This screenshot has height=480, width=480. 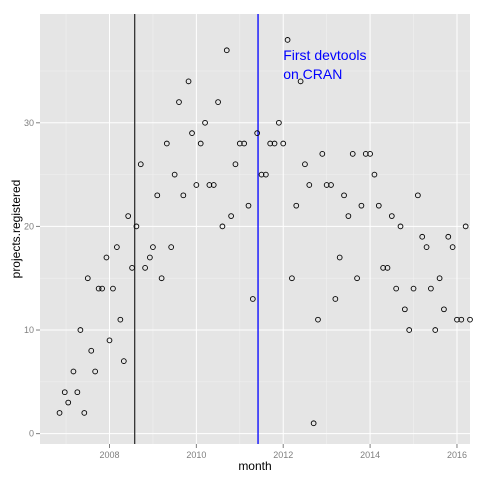 I want to click on y-axis-ticks: 0 10 20 30, so click(x=32, y=278).